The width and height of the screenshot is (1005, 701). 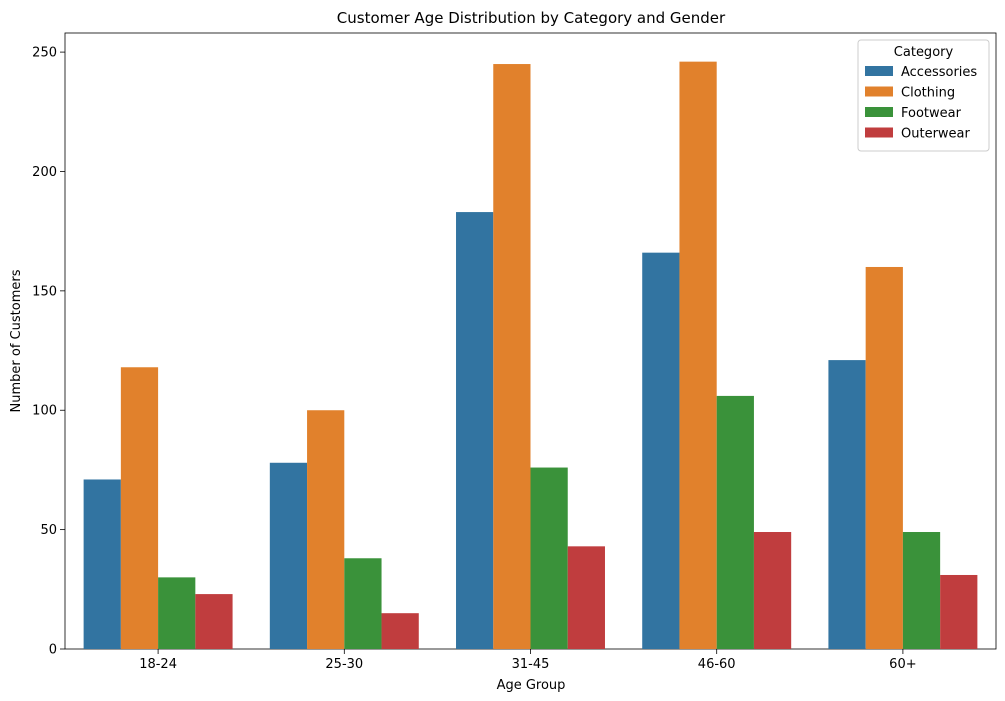 What do you see at coordinates (847, 504) in the screenshot?
I see `bar-accessories-60+` at bounding box center [847, 504].